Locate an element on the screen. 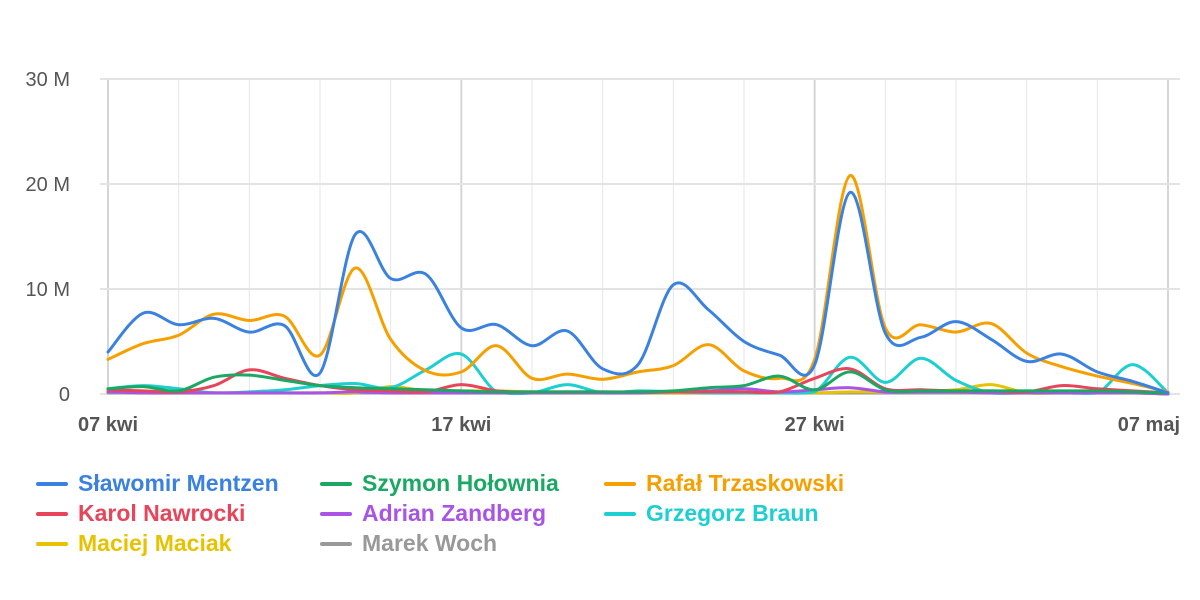  y-tick-label: 10 M is located at coordinates (48, 290).